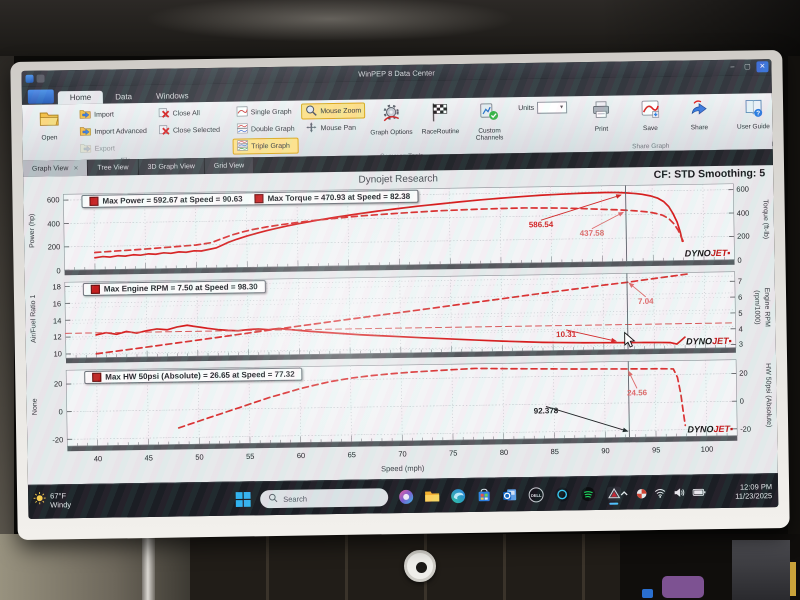 The height and width of the screenshot is (600, 800). Describe the element at coordinates (431, 496) in the screenshot. I see `taskbar-file-explorer-icon` at that location.